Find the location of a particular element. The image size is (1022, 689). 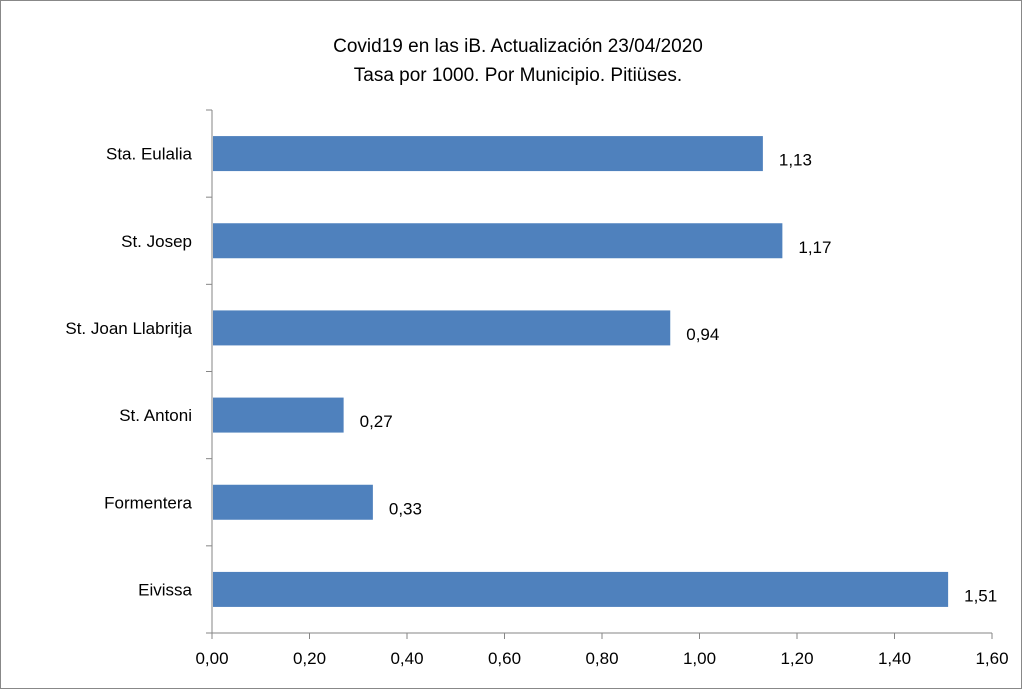

category-label: Formentera is located at coordinates (148, 502).